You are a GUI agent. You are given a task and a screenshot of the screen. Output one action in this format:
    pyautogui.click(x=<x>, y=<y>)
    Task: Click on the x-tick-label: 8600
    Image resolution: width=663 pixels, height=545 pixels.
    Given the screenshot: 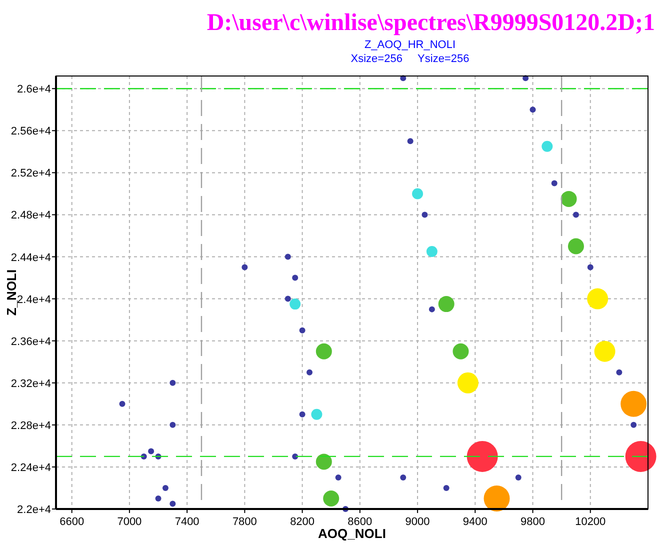 What is the action you would take?
    pyautogui.click(x=360, y=522)
    